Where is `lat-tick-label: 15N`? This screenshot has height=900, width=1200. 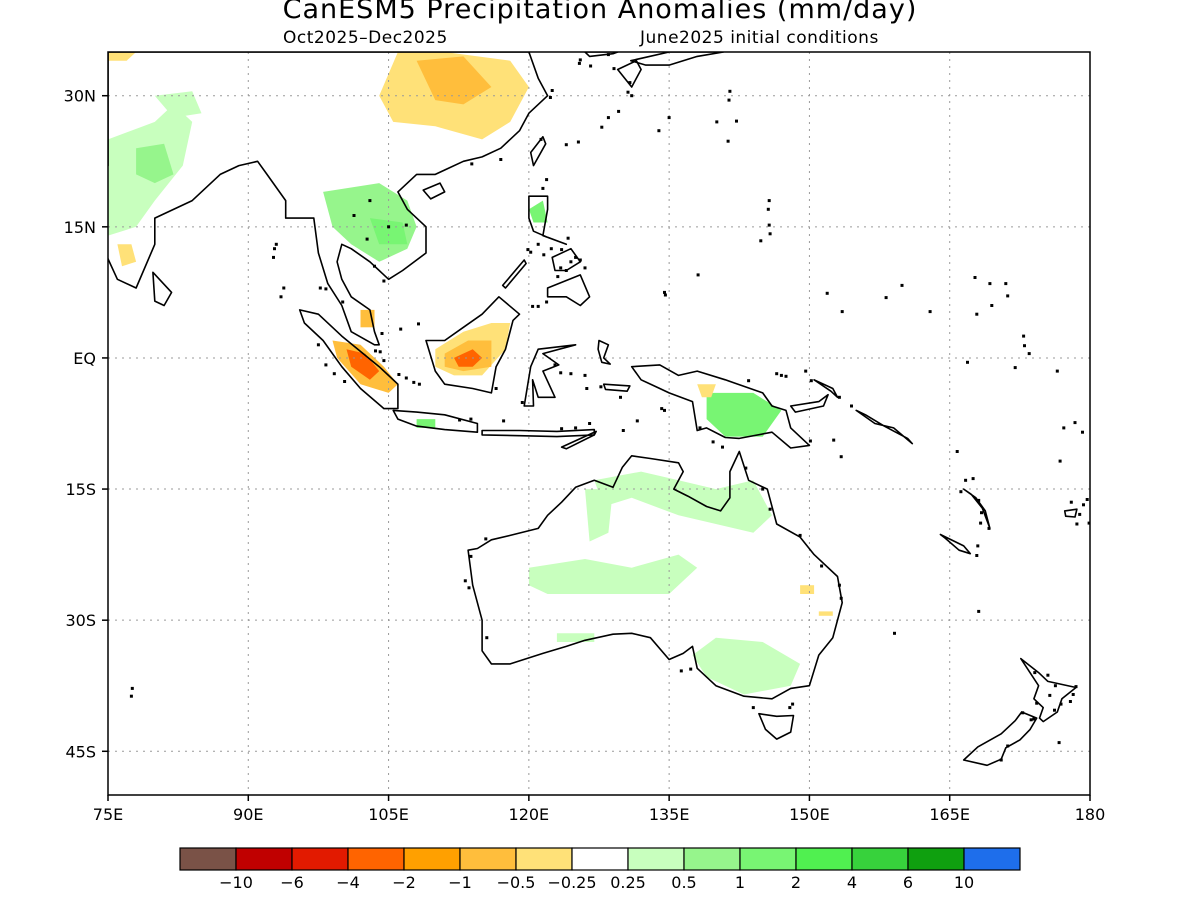 lat-tick-label: 15N is located at coordinates (80, 227).